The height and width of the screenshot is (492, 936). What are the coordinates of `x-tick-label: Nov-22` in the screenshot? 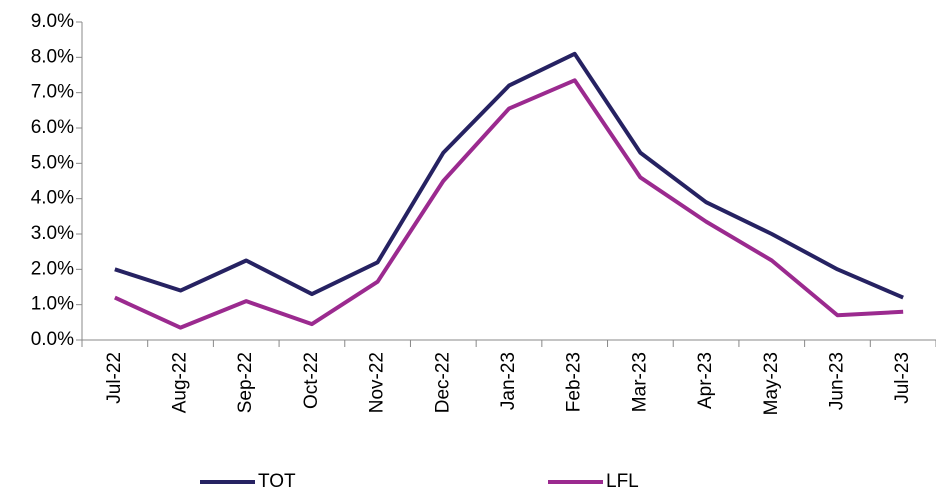 It's located at (377, 382).